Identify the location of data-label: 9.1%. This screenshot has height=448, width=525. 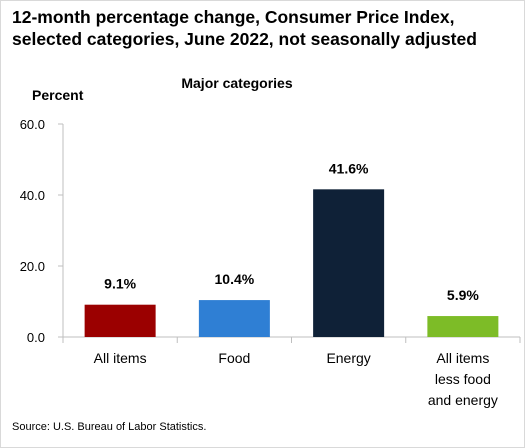
(120, 284).